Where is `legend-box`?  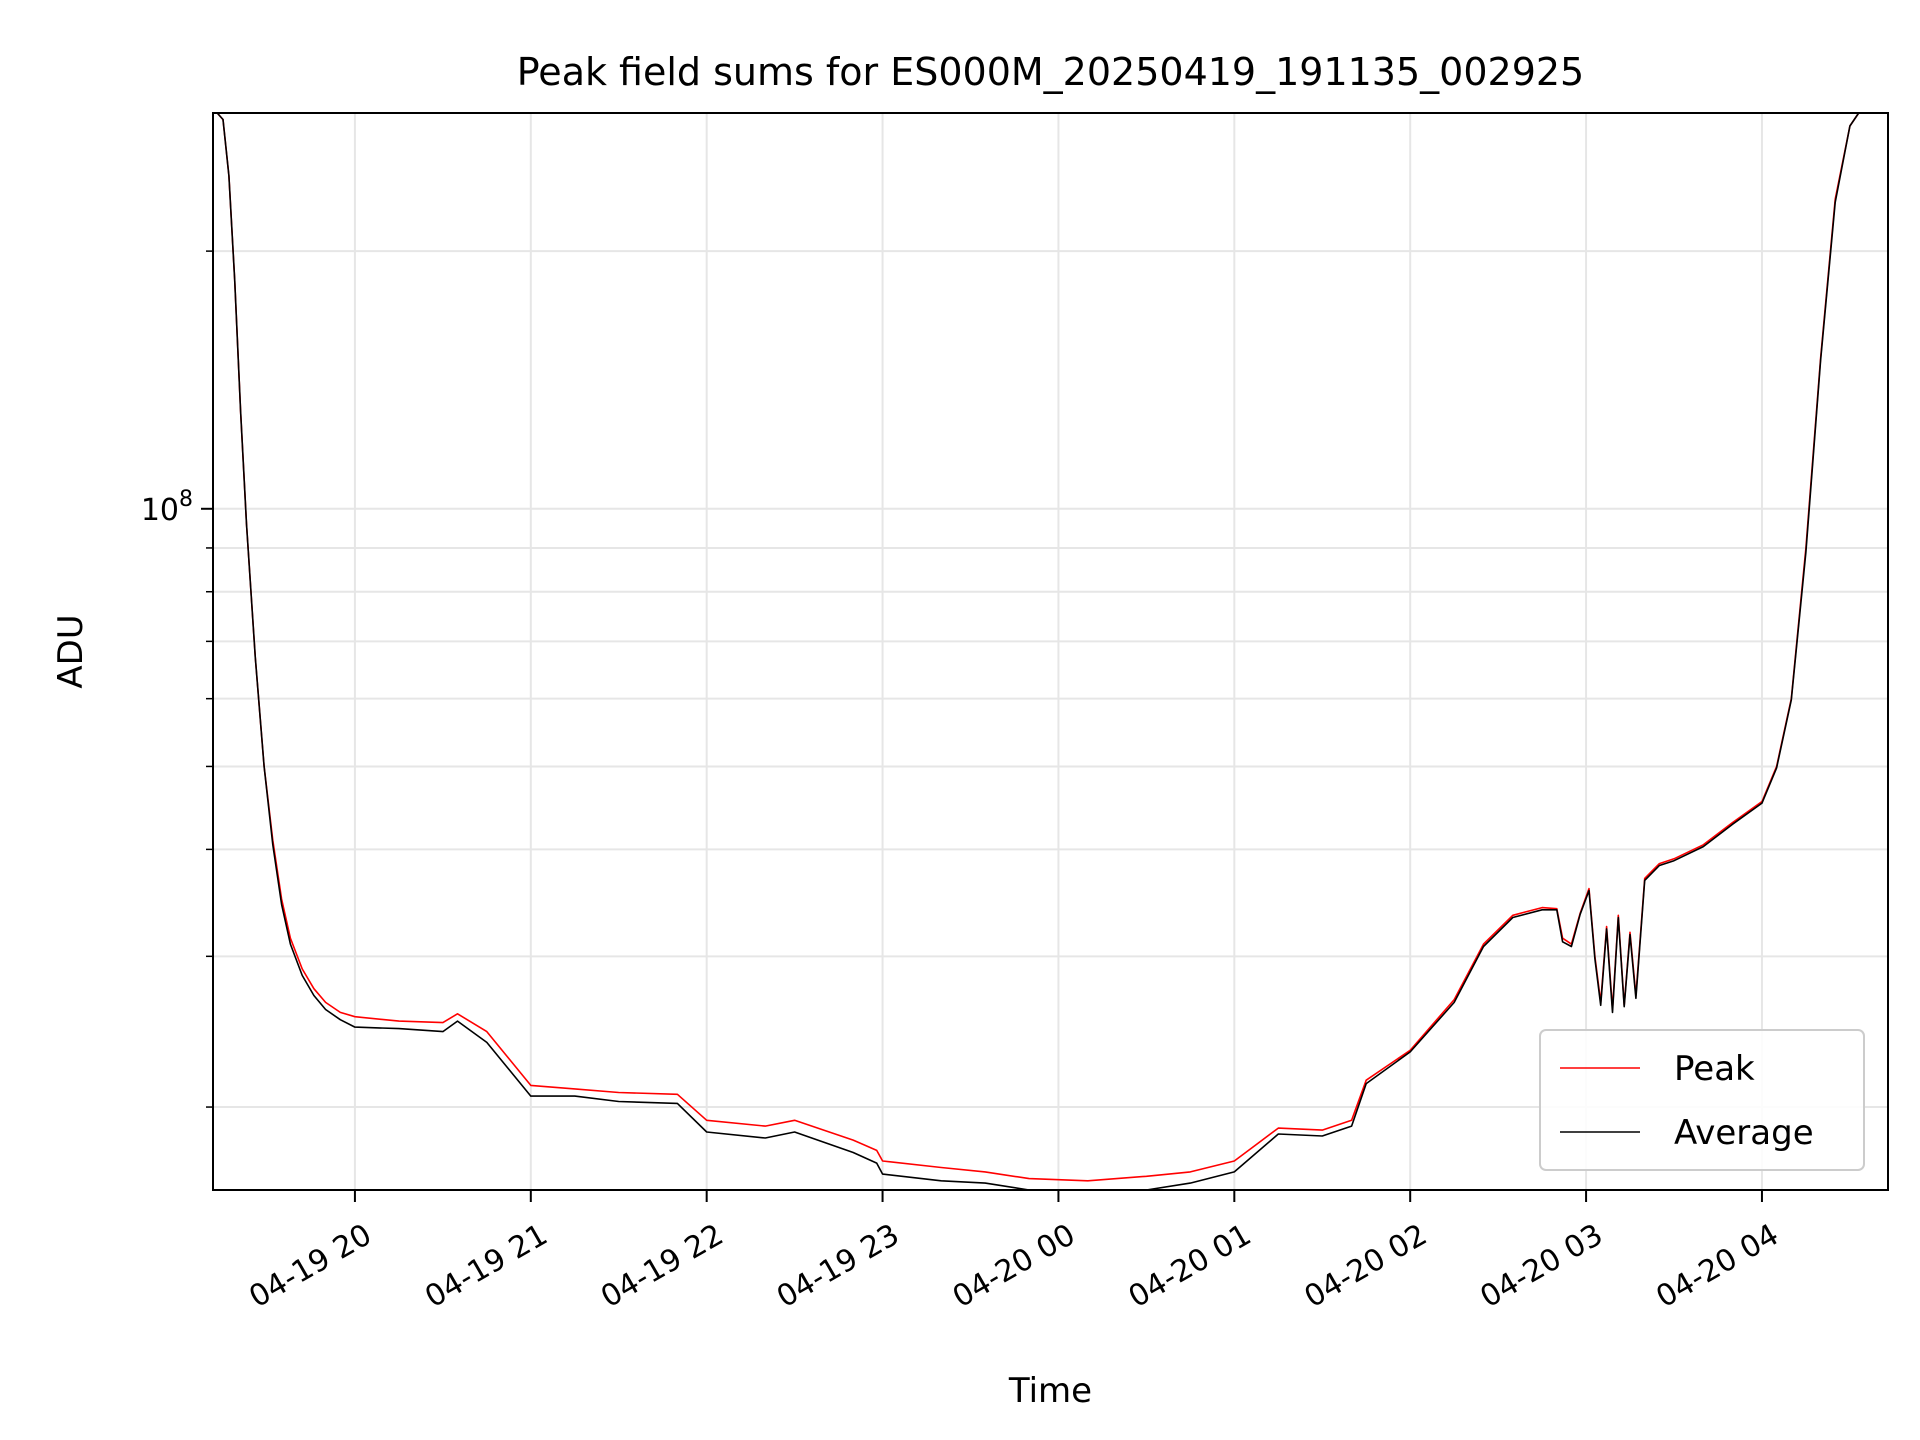 legend-box is located at coordinates (1702, 1100).